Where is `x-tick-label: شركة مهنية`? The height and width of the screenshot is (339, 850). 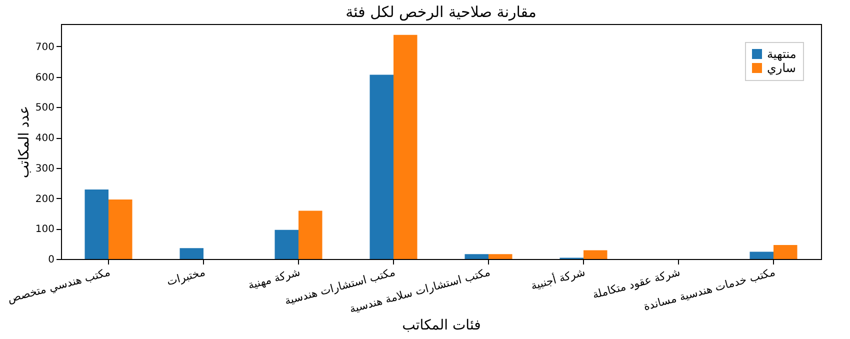
x-tick-label: شركة مهنية is located at coordinates (274, 279).